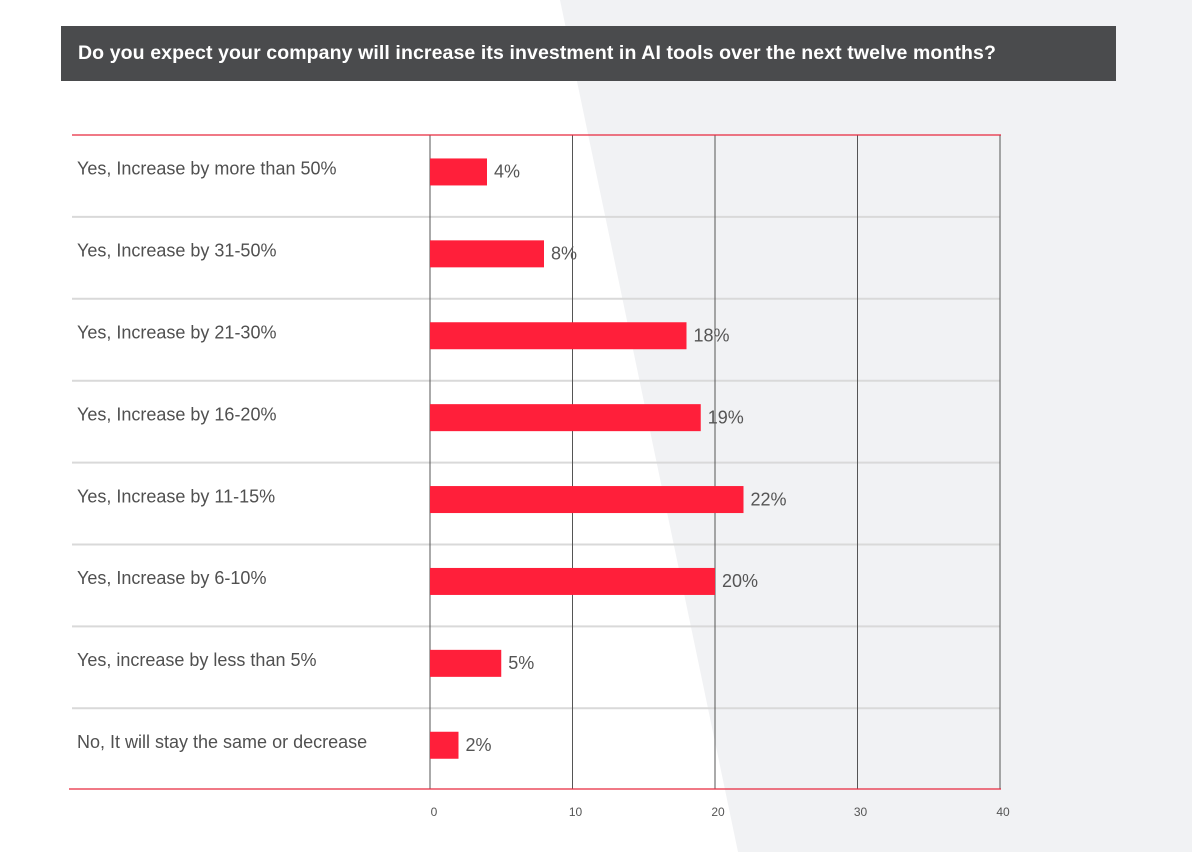 The image size is (1192, 852). I want to click on category-label: Yes, Increase by 6-10%, so click(171, 578).